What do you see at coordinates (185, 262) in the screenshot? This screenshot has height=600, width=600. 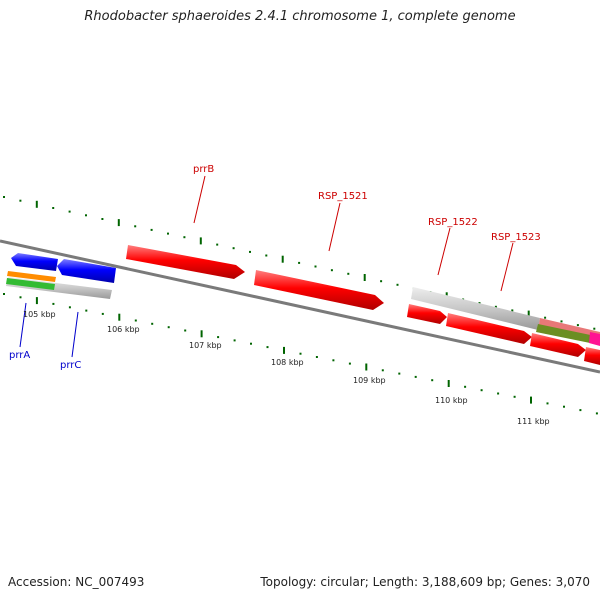 I see `prrb-gene` at bounding box center [185, 262].